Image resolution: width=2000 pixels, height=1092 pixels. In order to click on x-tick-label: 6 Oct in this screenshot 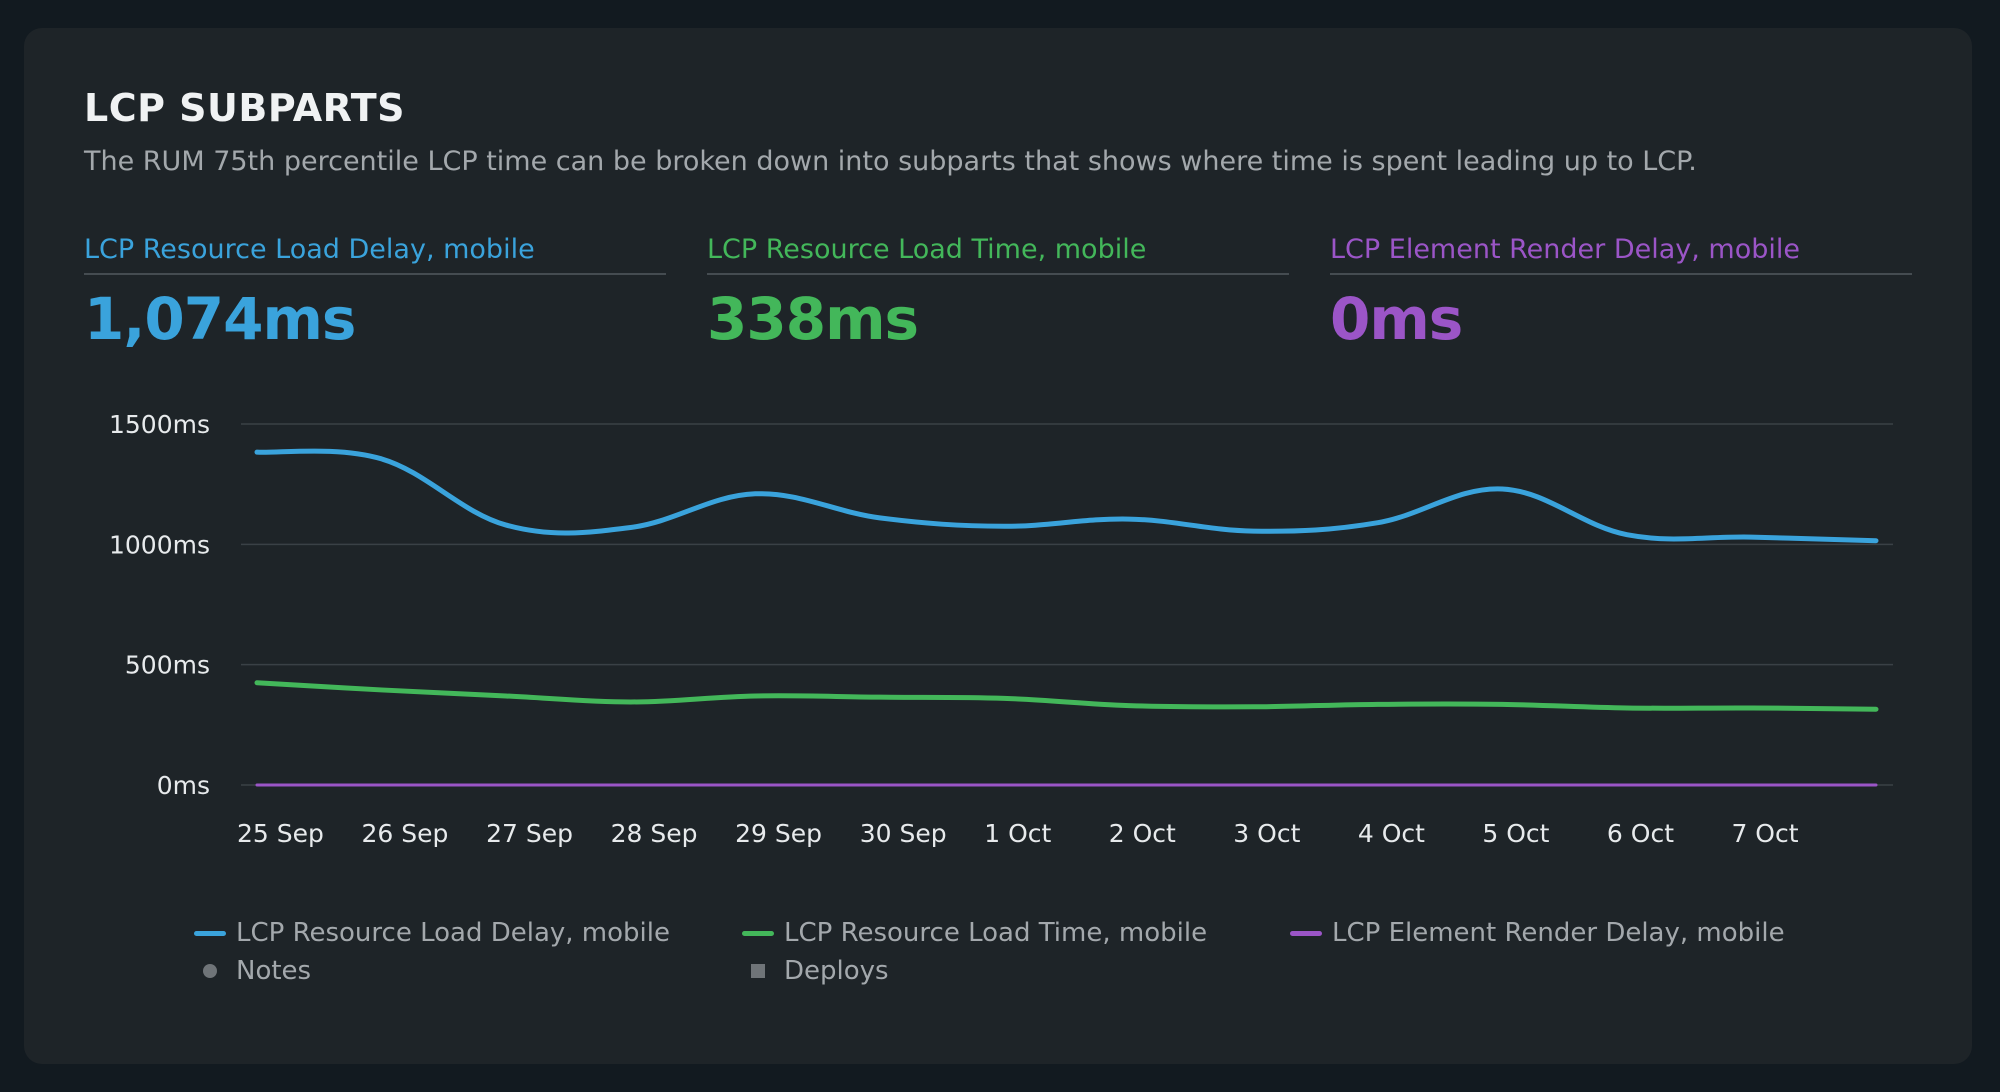, I will do `click(1640, 833)`.